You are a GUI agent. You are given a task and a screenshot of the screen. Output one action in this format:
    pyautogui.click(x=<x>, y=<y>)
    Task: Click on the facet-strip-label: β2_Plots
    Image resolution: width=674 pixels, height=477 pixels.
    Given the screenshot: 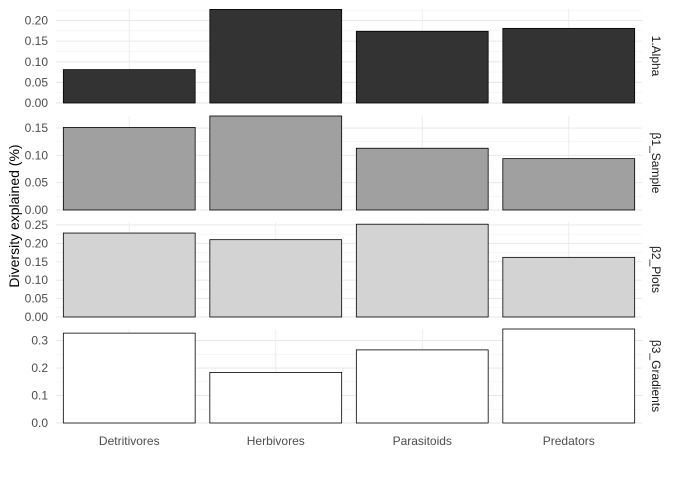 What is the action you would take?
    pyautogui.click(x=656, y=269)
    